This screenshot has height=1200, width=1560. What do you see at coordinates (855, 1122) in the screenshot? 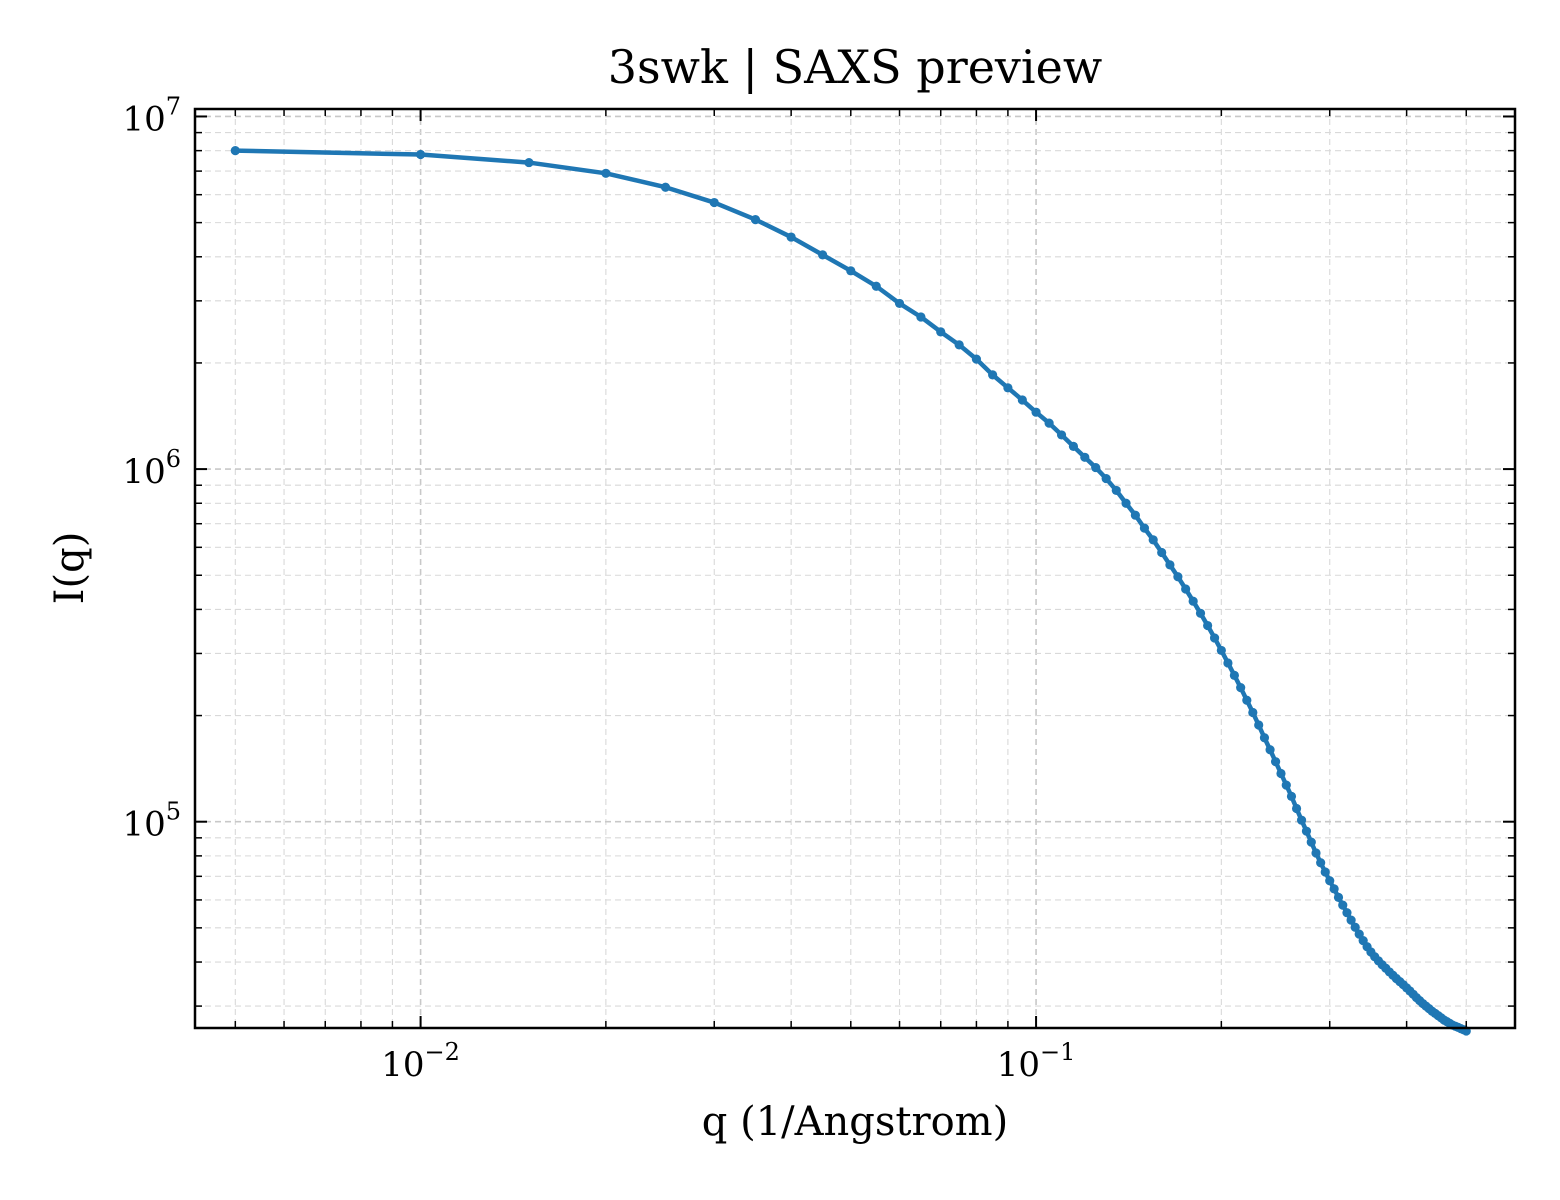
I see `x-axis-label: q (1/Angstrom)` at bounding box center [855, 1122].